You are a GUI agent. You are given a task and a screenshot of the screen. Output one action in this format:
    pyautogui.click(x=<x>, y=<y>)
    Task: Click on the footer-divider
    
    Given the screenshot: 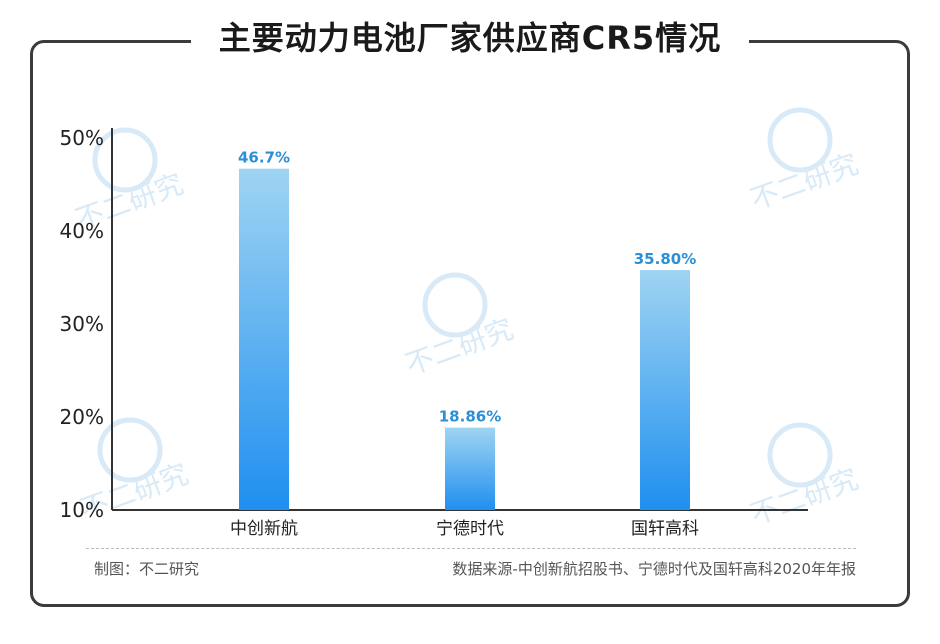 What is the action you would take?
    pyautogui.click(x=471, y=548)
    